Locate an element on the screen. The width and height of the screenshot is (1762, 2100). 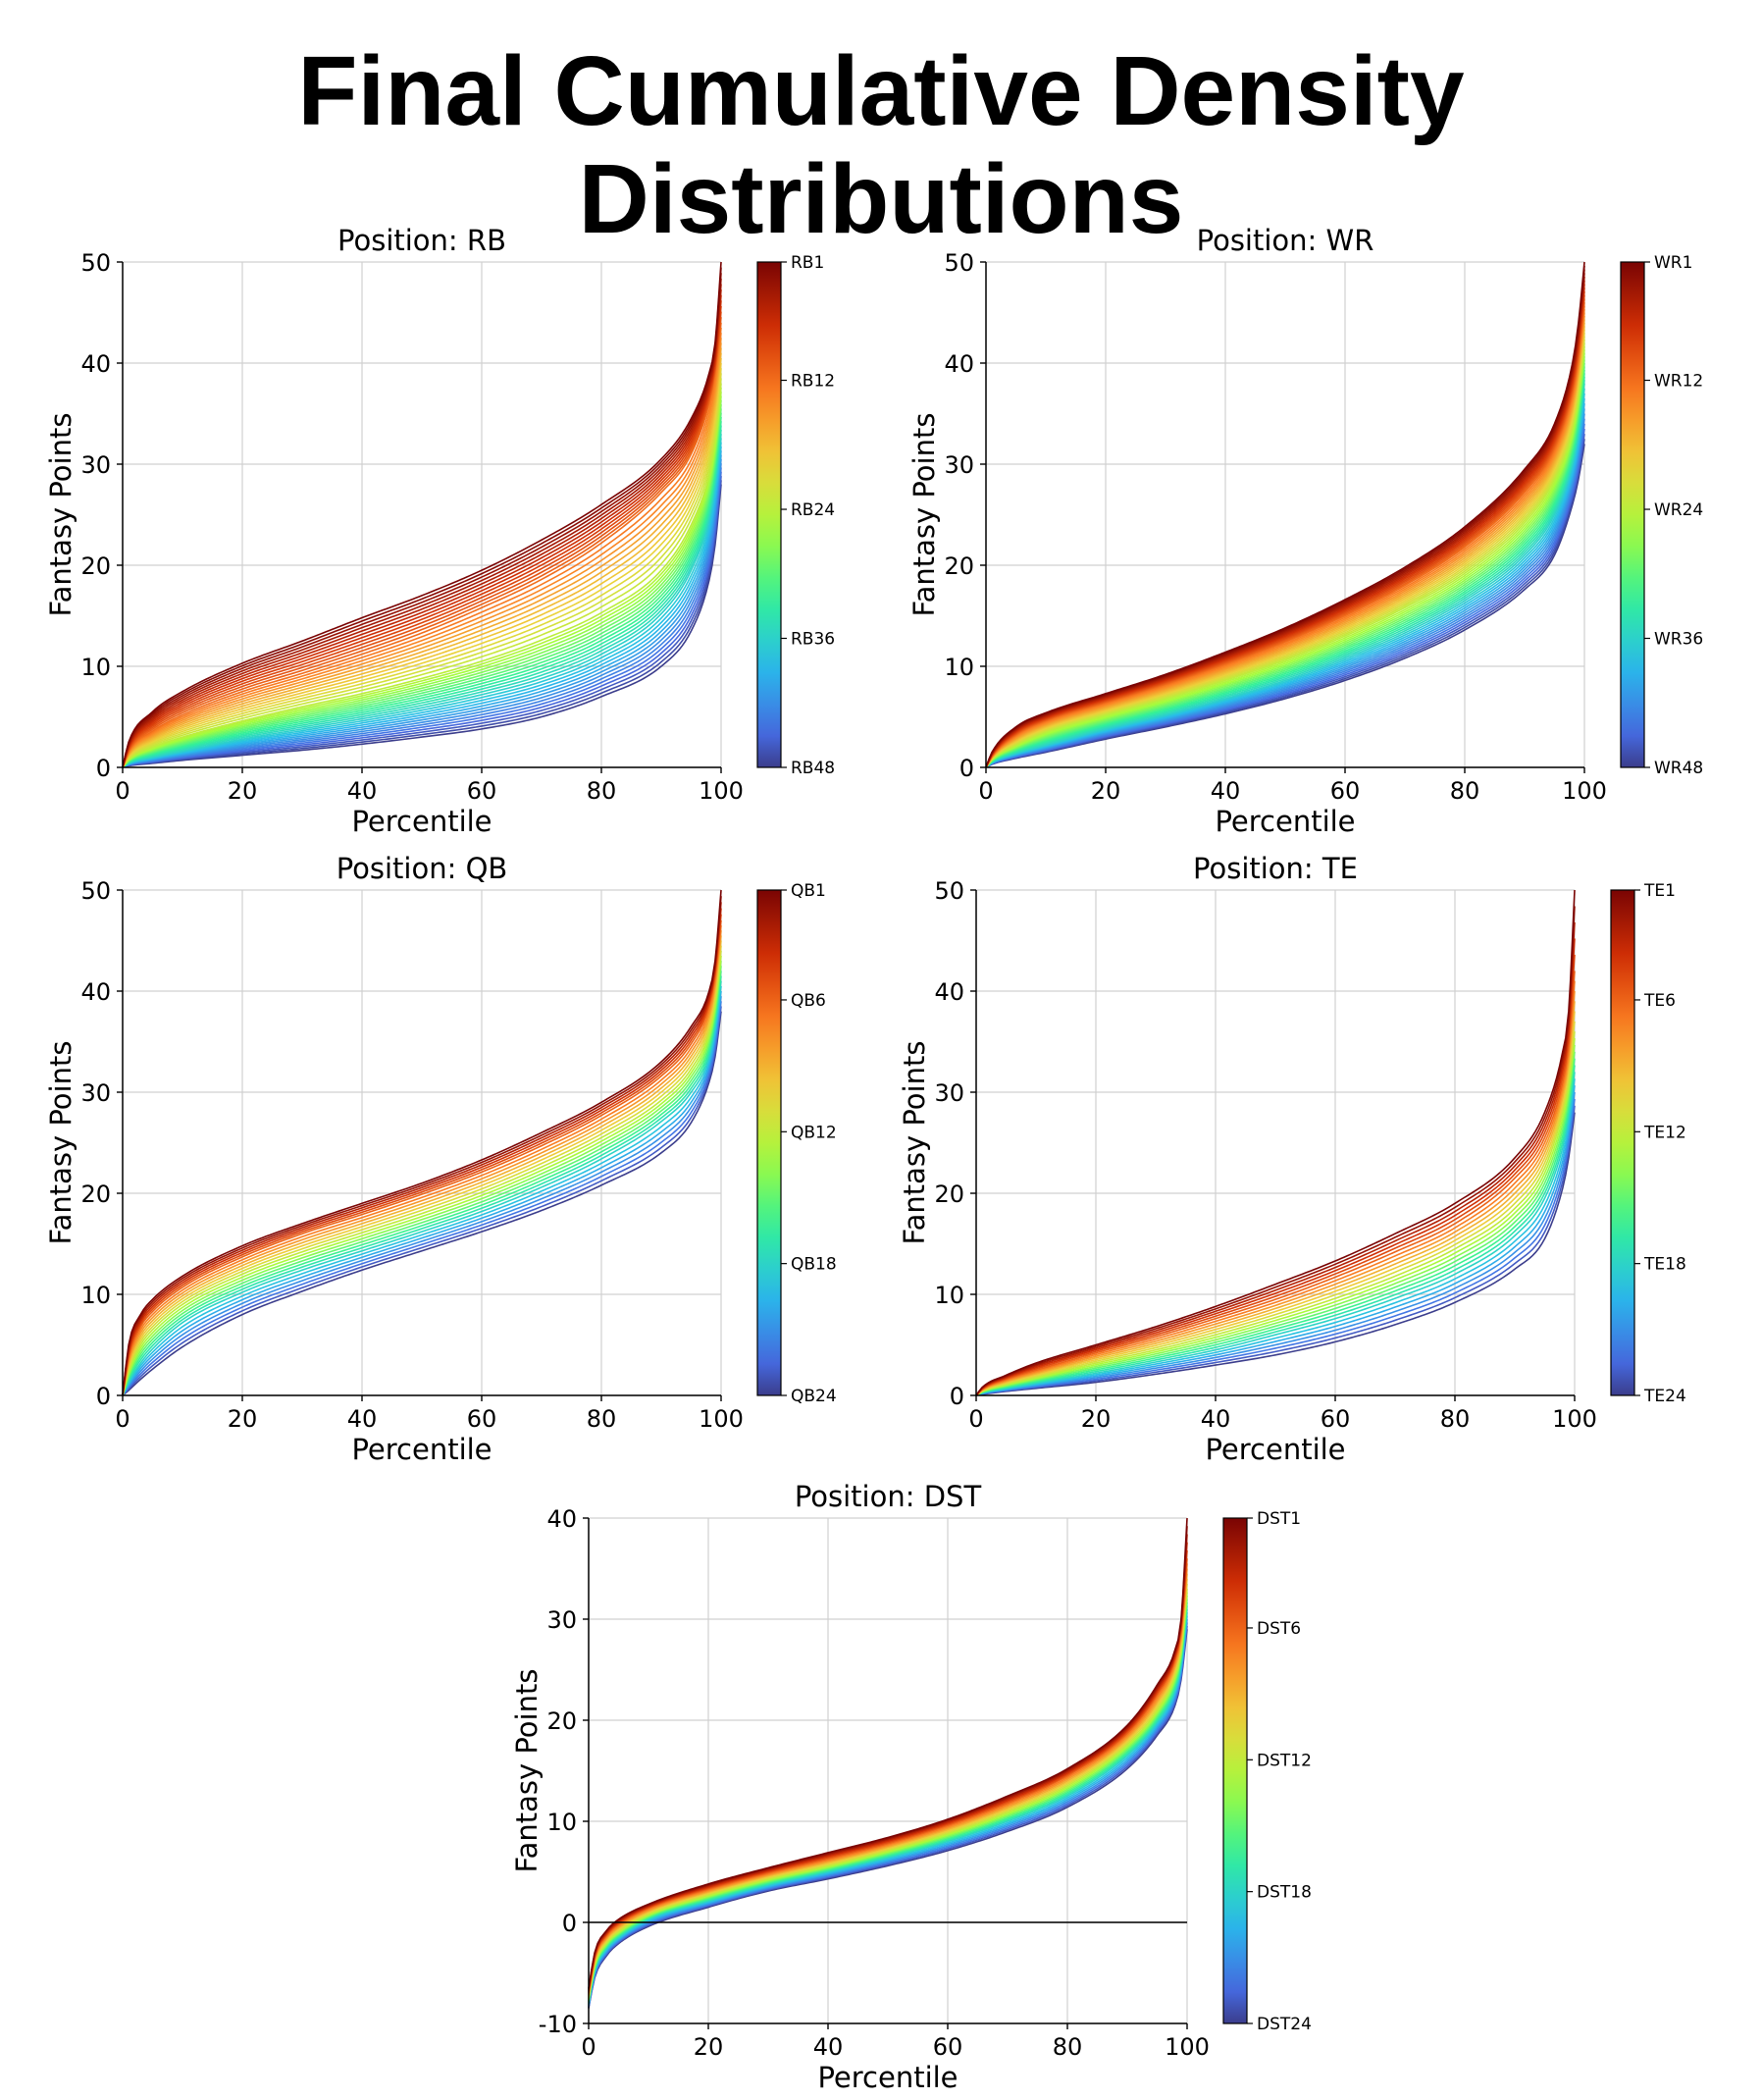
colorbar-label: QB6 is located at coordinates (808, 1001).